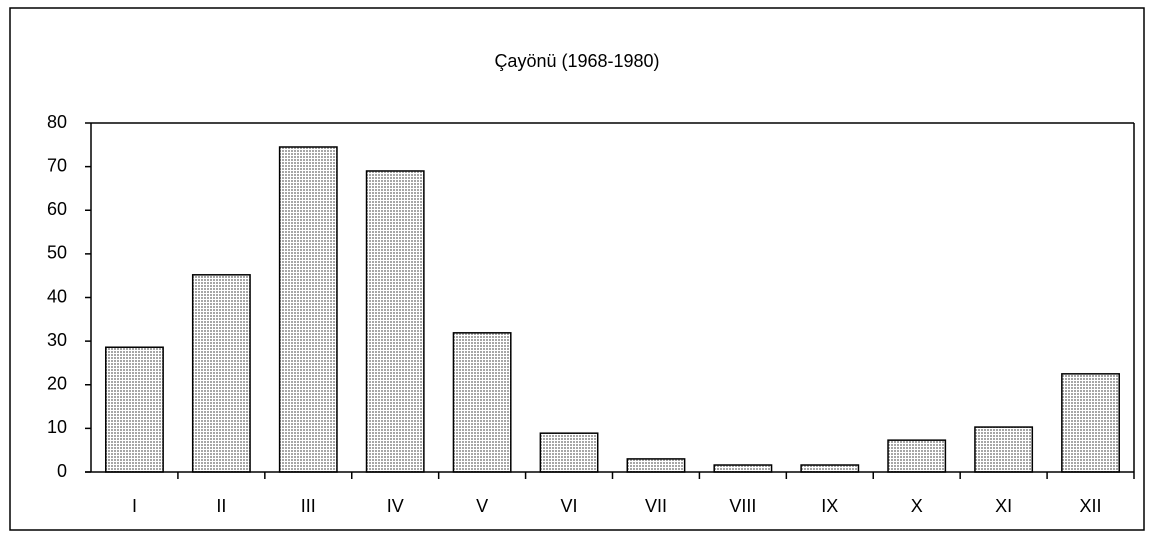 Image resolution: width=1154 pixels, height=536 pixels. Describe the element at coordinates (742, 506) in the screenshot. I see `x-tick-label: VIII` at that location.